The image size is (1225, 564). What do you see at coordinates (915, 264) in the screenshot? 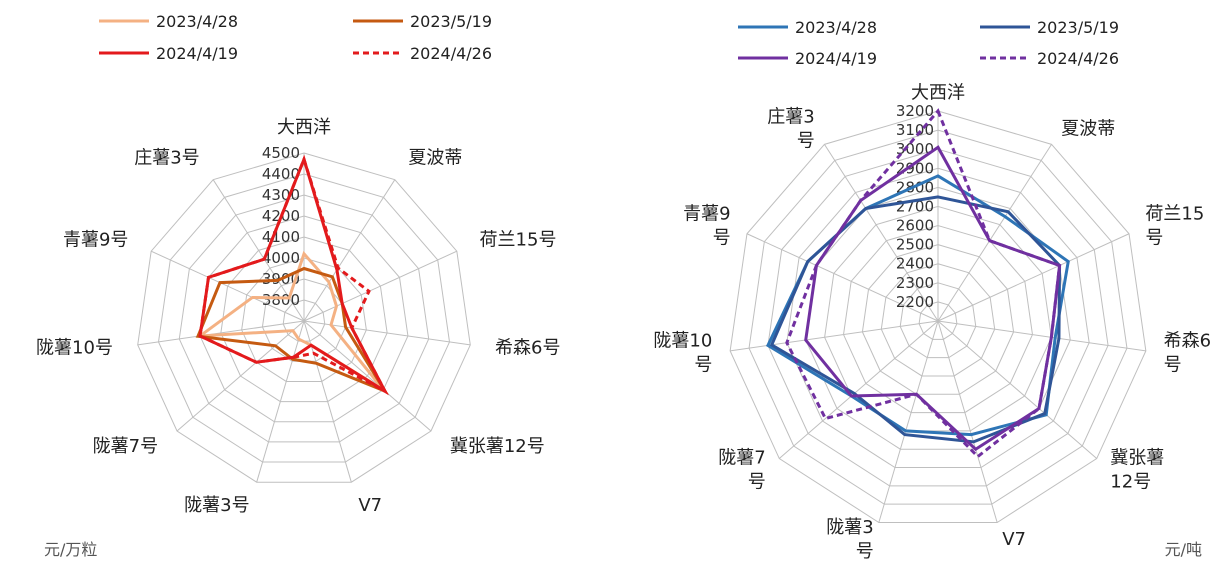
I see `tick-label: 2400` at bounding box center [915, 264].